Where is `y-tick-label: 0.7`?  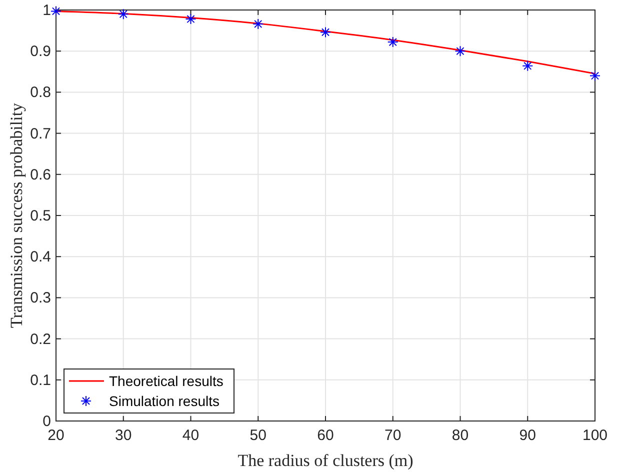
y-tick-label: 0.7 is located at coordinates (40, 133).